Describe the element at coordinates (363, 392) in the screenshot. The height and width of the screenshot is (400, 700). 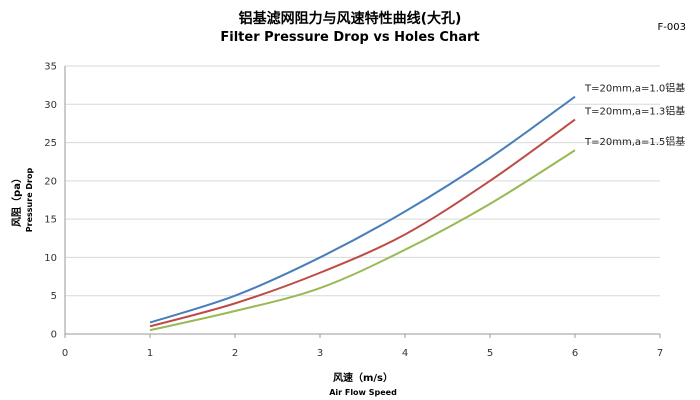
I see `x-axis-title-en: Air Flow Speed` at that location.